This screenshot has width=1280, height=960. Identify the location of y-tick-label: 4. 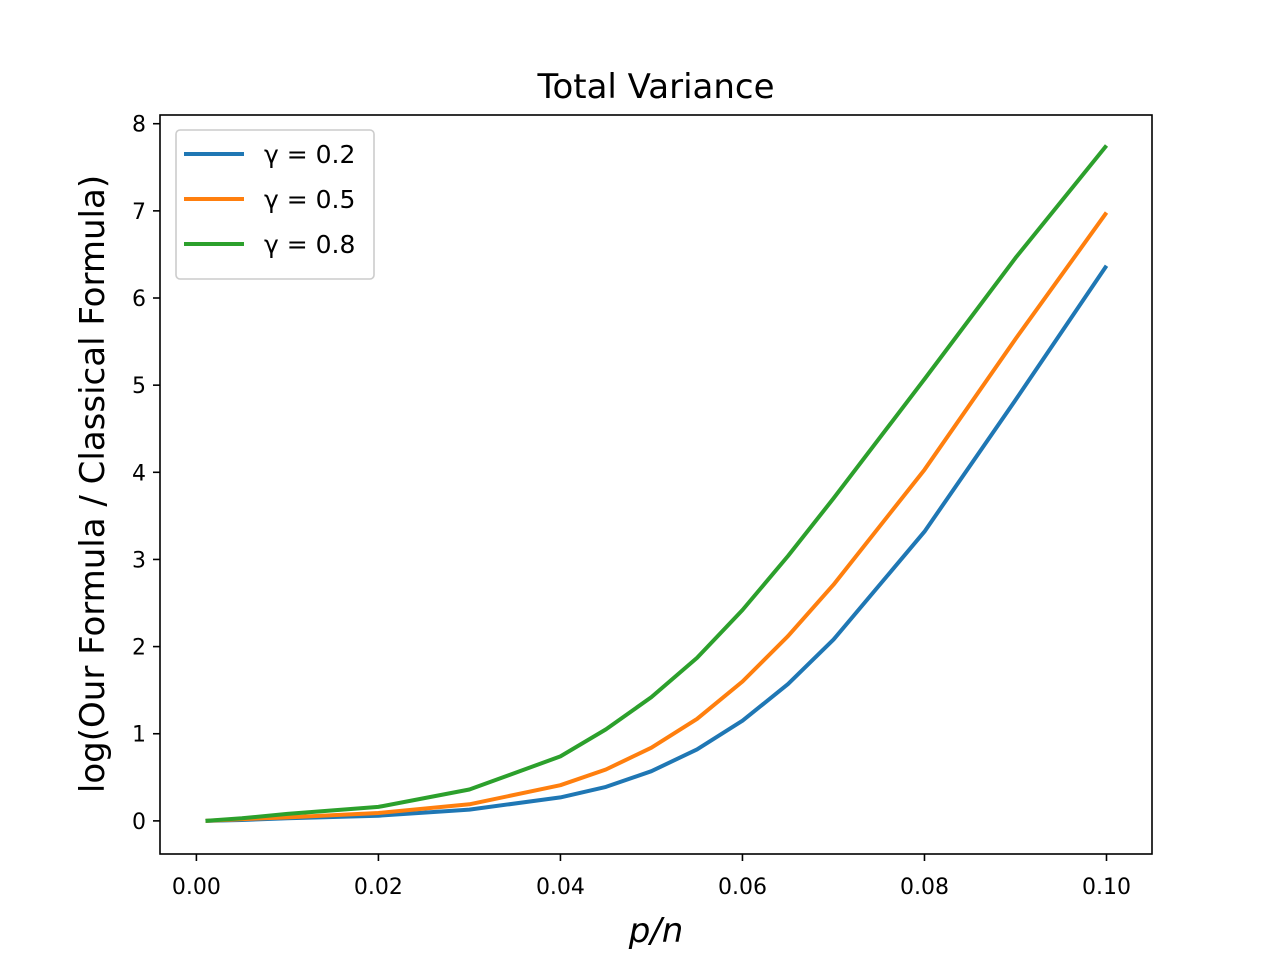
(139, 473).